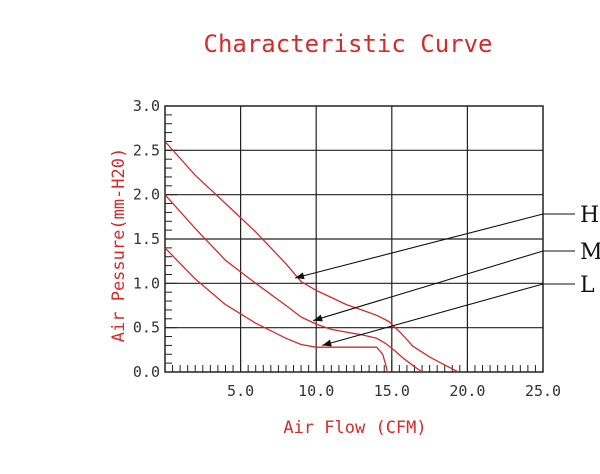 The width and height of the screenshot is (600, 474). I want to click on chart-title: Characteristic Curve, so click(348, 44).